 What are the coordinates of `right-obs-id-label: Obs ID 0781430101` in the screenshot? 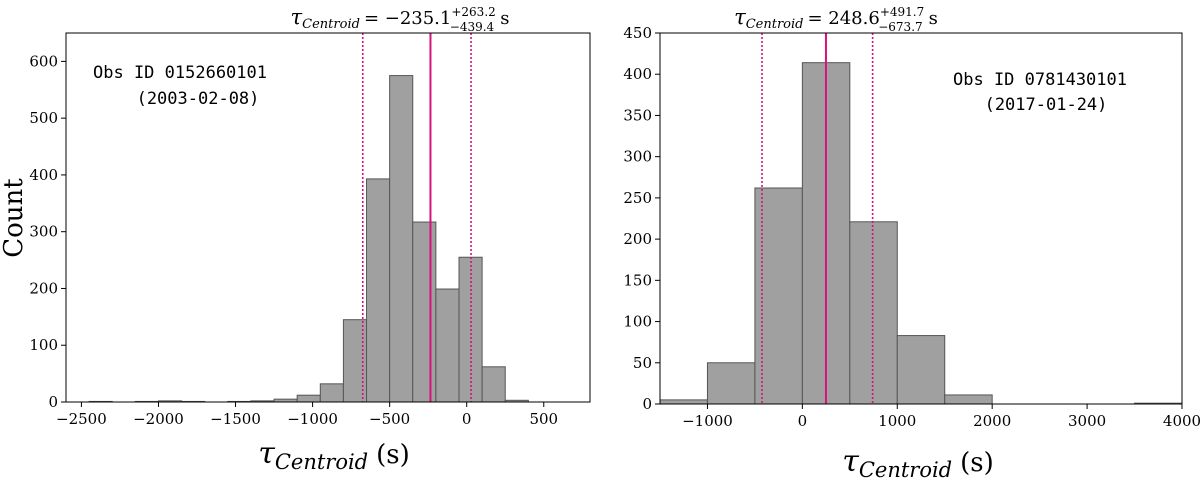 It's located at (1040, 80).